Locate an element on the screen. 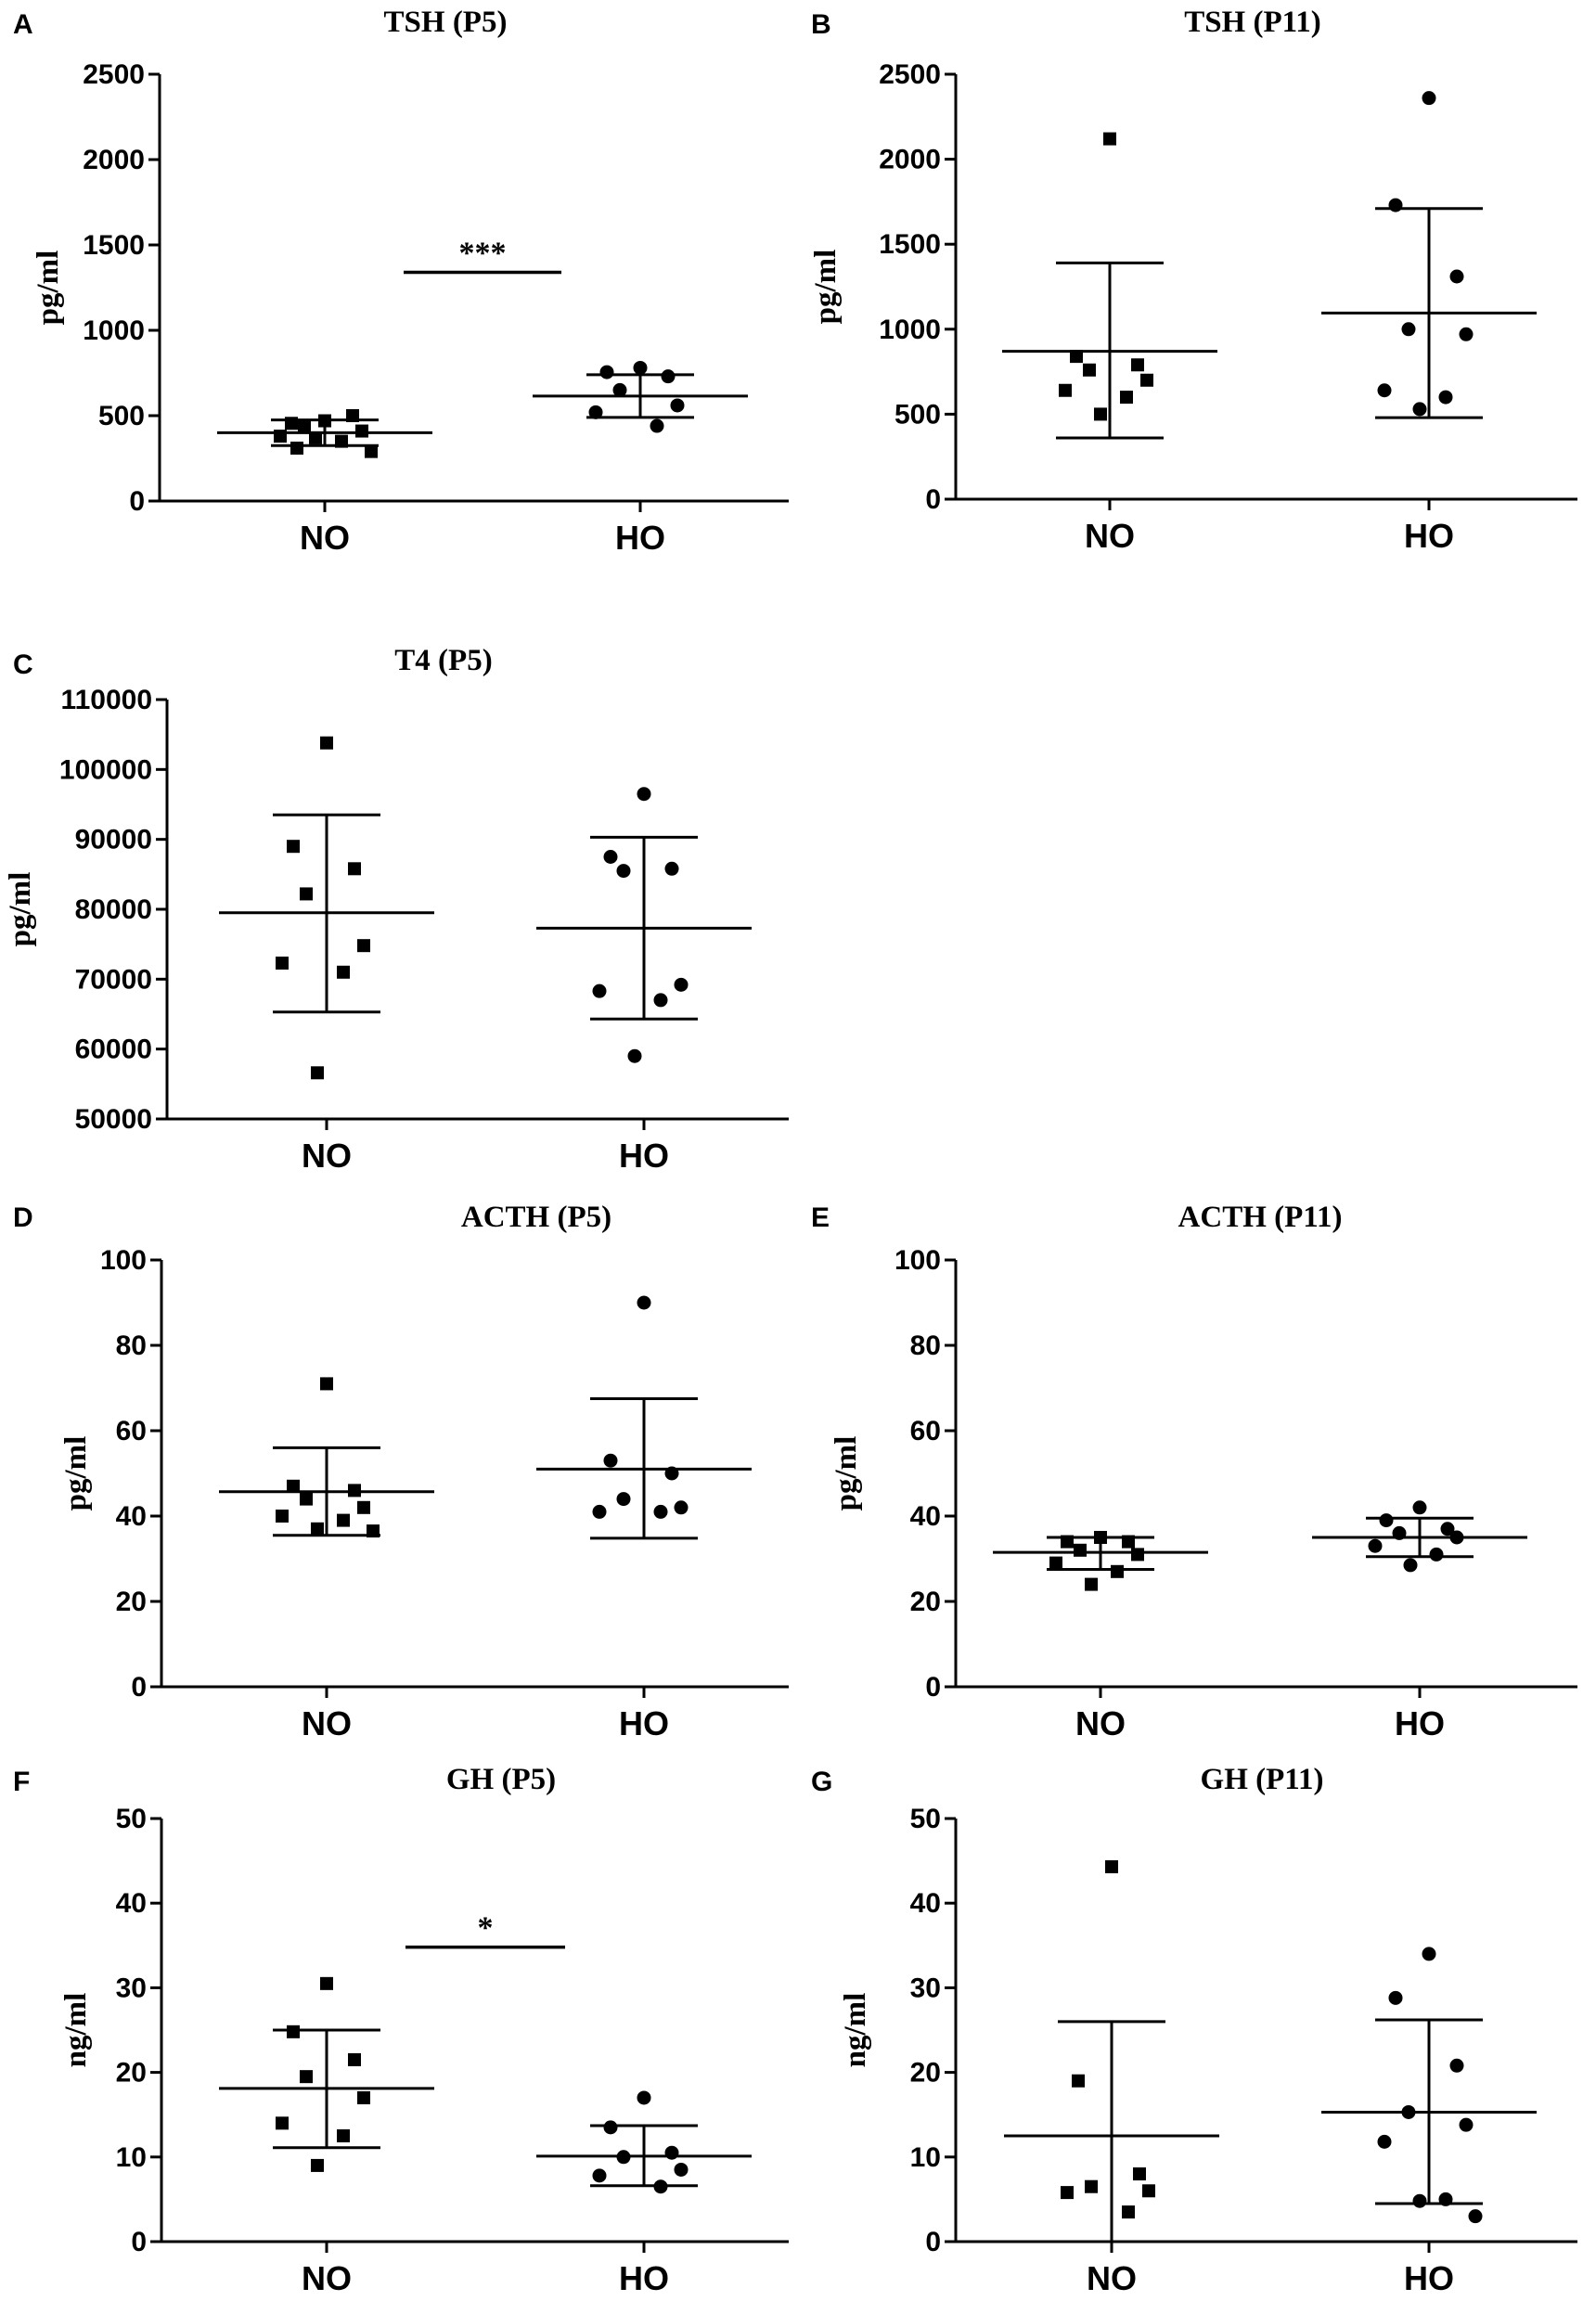 Image resolution: width=1596 pixels, height=2301 pixels. chart-title: T4 (P5) is located at coordinates (443, 661).